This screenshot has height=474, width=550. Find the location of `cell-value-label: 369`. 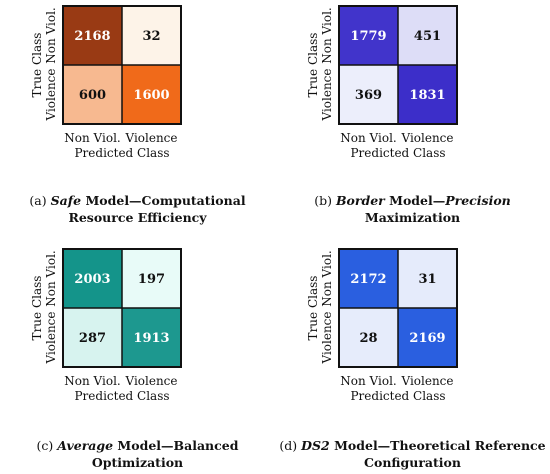

cell-value-label: 369 is located at coordinates (368, 95).